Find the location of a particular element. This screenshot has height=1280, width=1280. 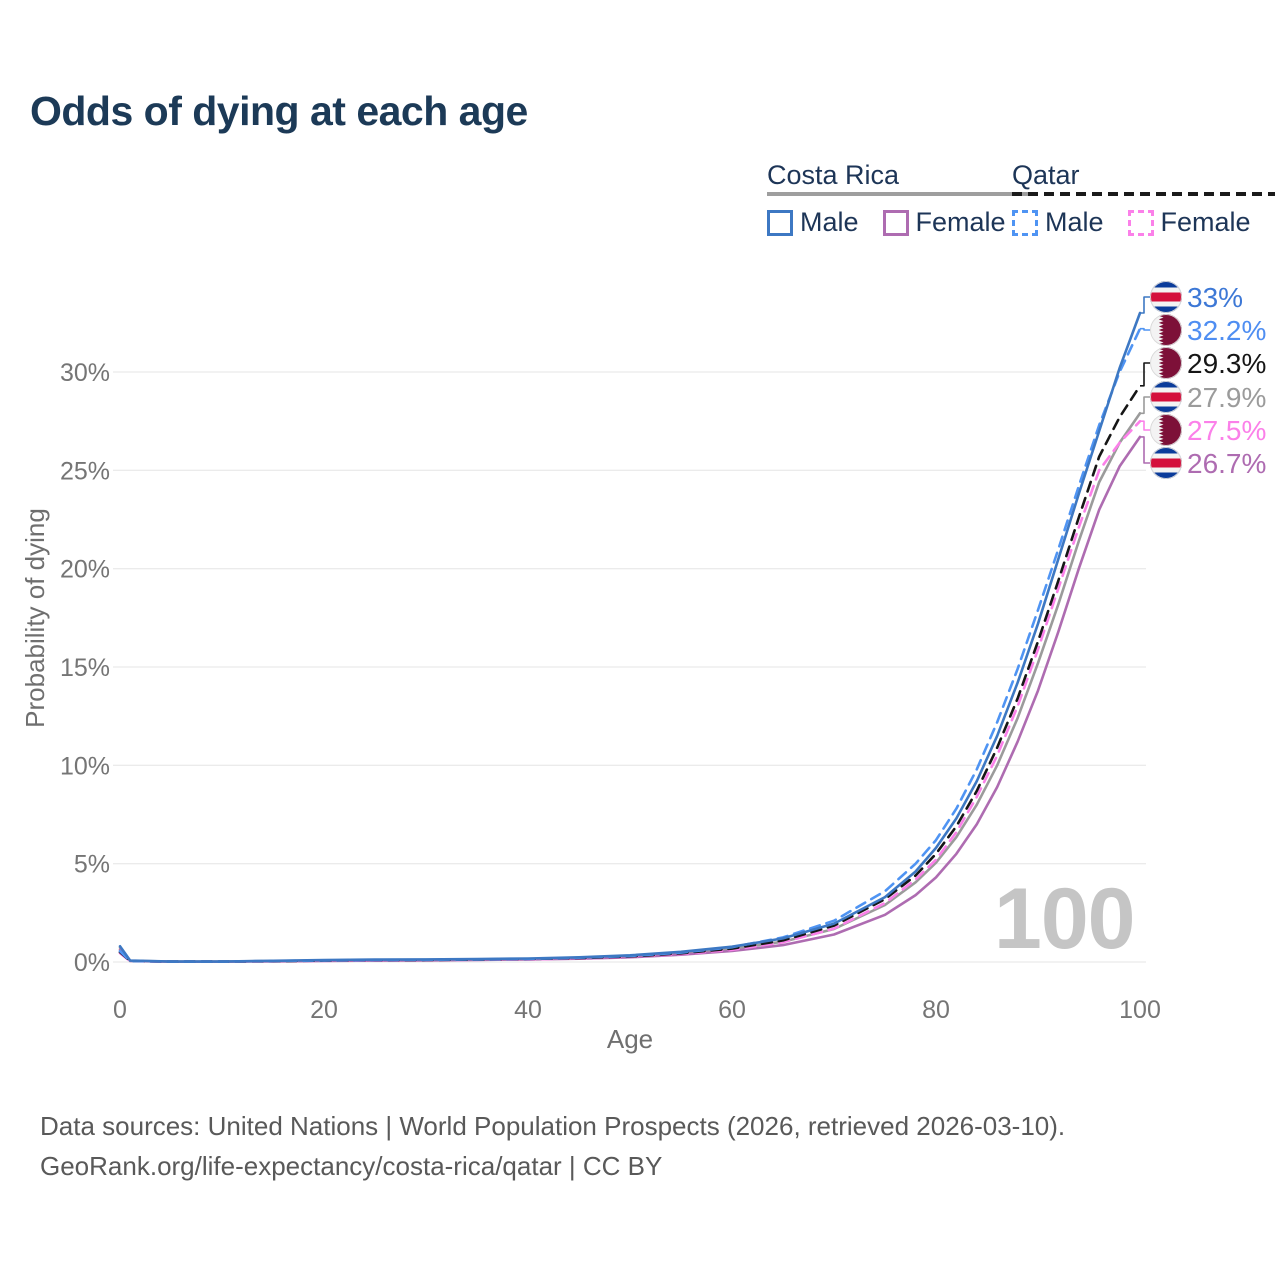

end-value-label-costa-rica-male: 33% is located at coordinates (1215, 297).